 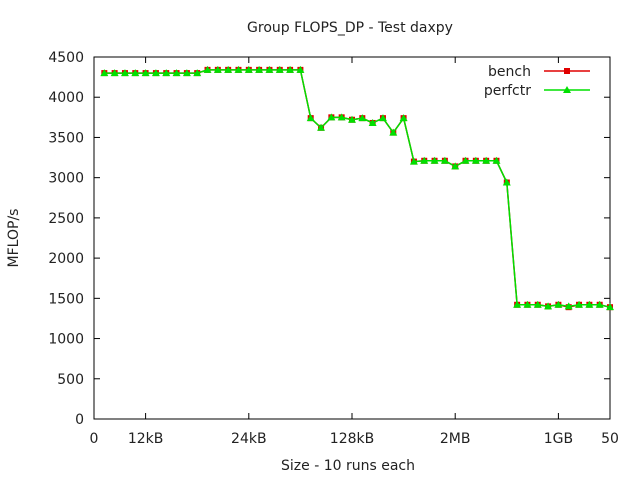 What do you see at coordinates (66, 340) in the screenshot?
I see `y-tick-label: 1000` at bounding box center [66, 340].